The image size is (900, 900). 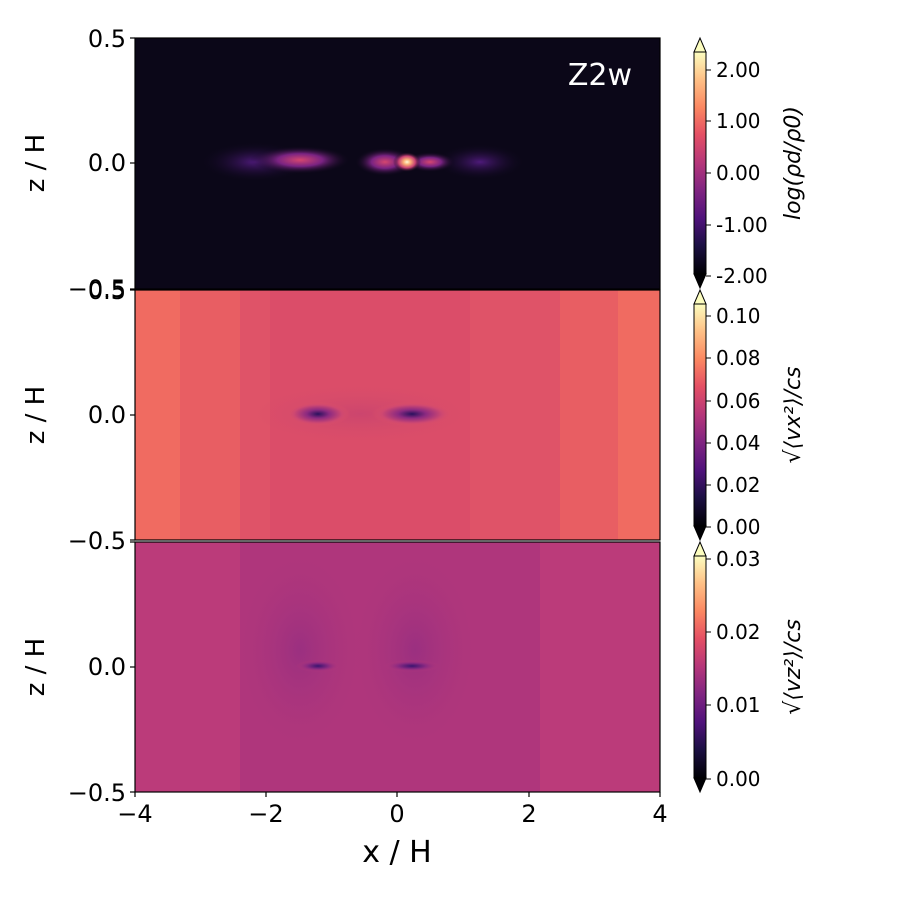 What do you see at coordinates (738, 358) in the screenshot?
I see `colorbar-tick-label: 0.08` at bounding box center [738, 358].